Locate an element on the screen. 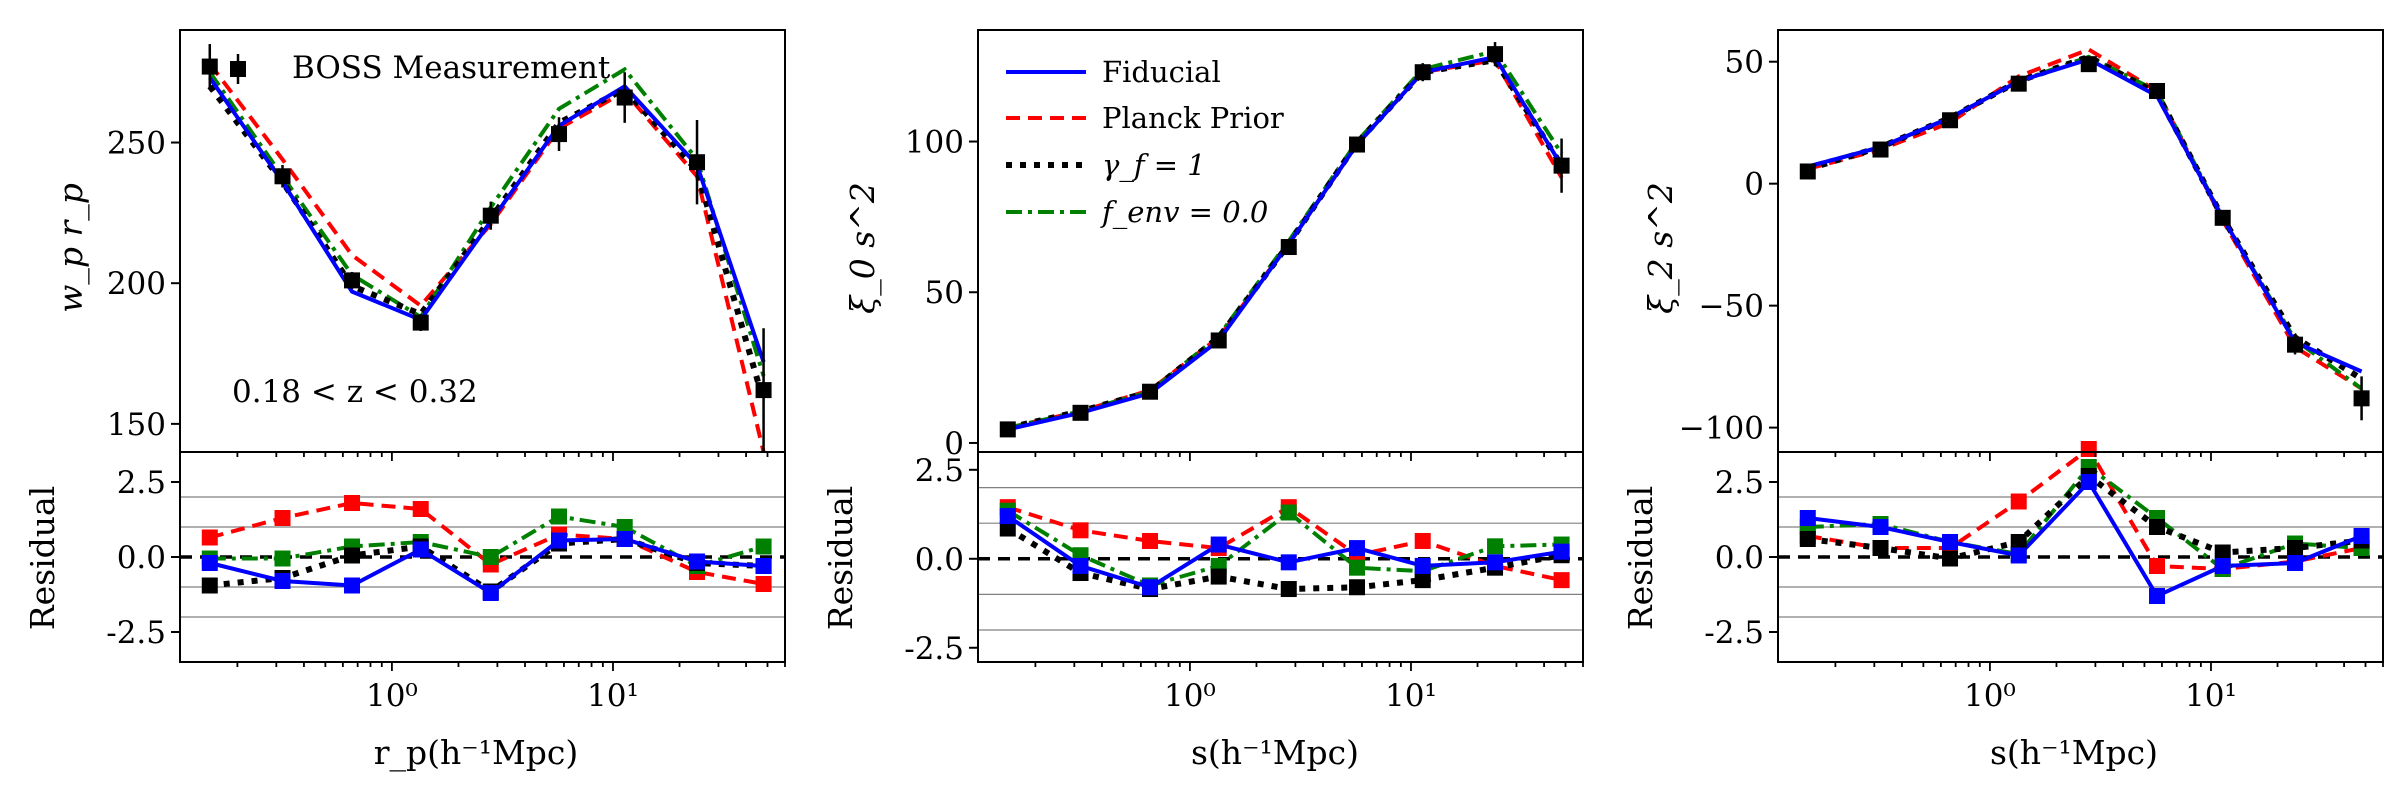 Image resolution: width=2400 pixels, height=800 pixels. residual-line-fenv is located at coordinates (1284, 548).